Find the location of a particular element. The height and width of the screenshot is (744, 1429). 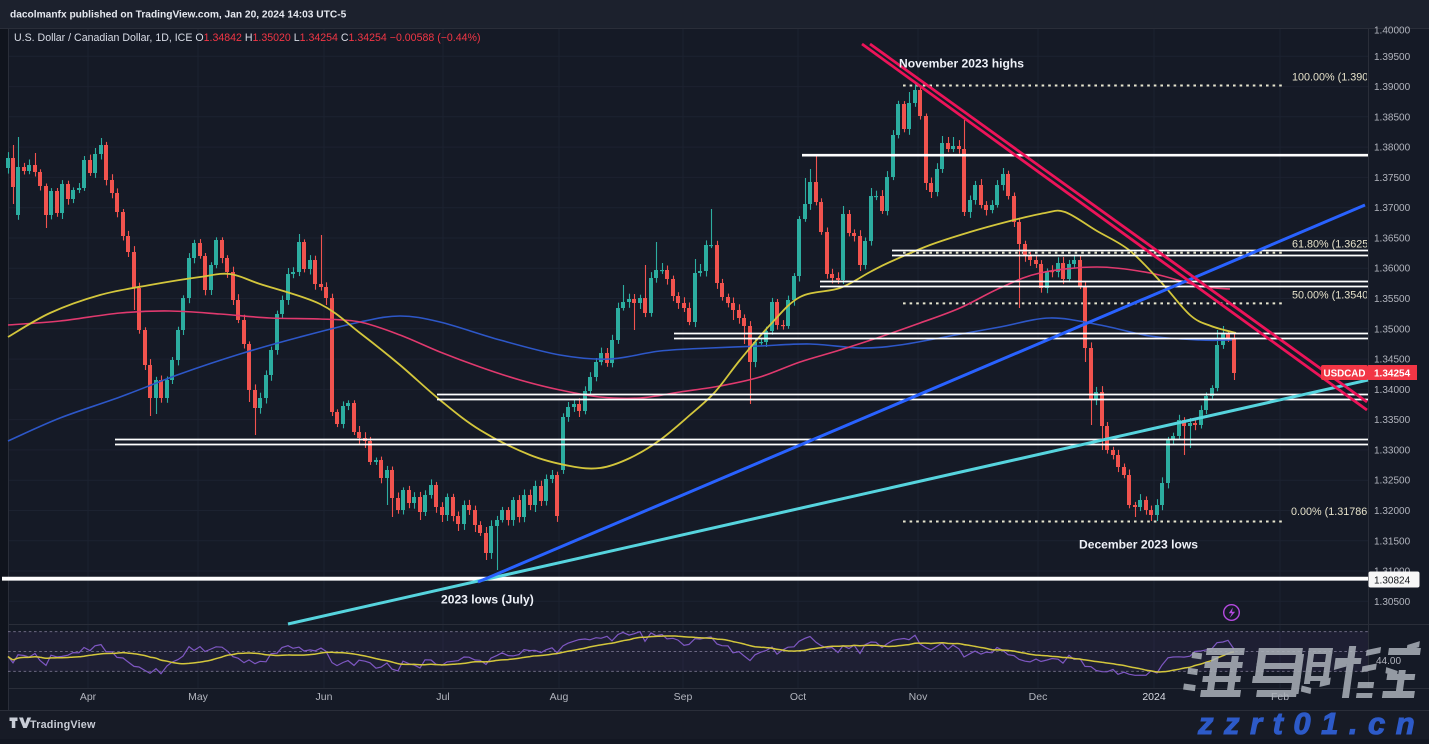

svg-text: 1.39500 is located at coordinates (1392, 57).